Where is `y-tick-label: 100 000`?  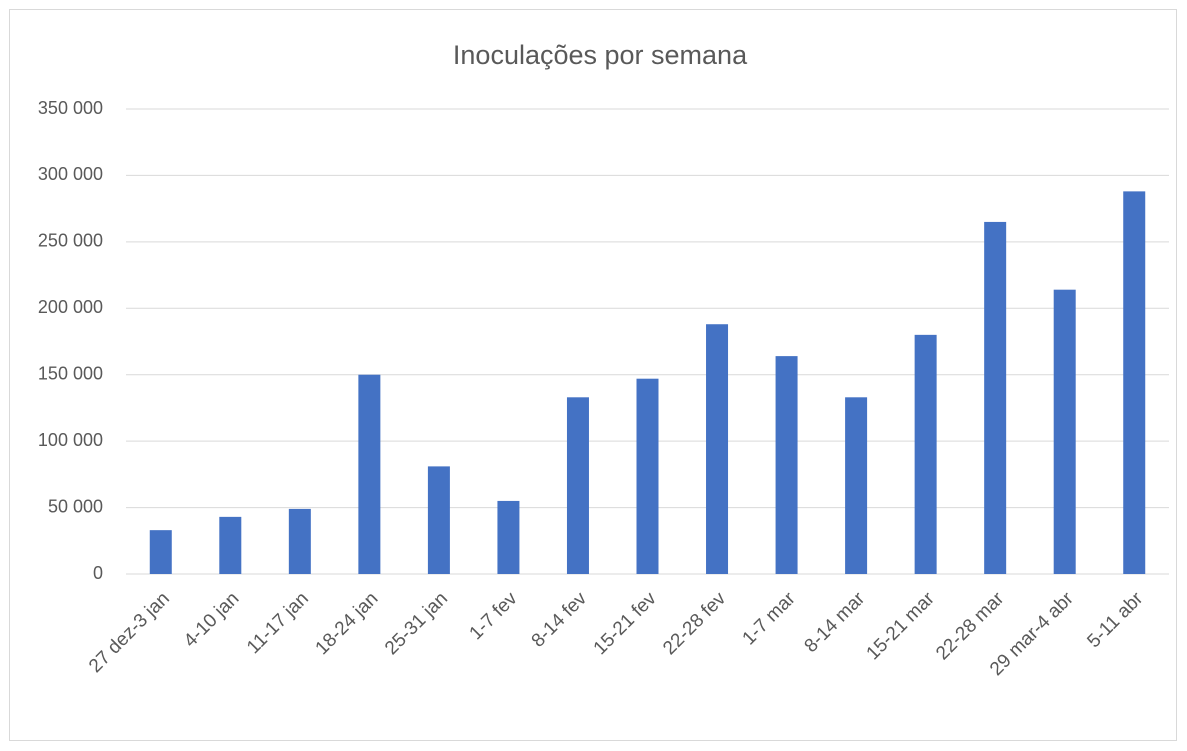 y-tick-label: 100 000 is located at coordinates (70, 440).